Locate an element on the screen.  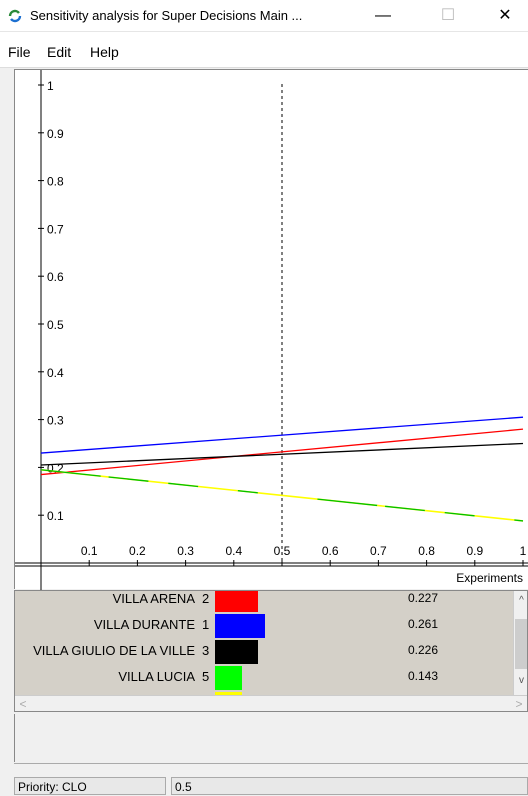
status-bar: Priority: CLO 0.5 is located at coordinates (271, 786).